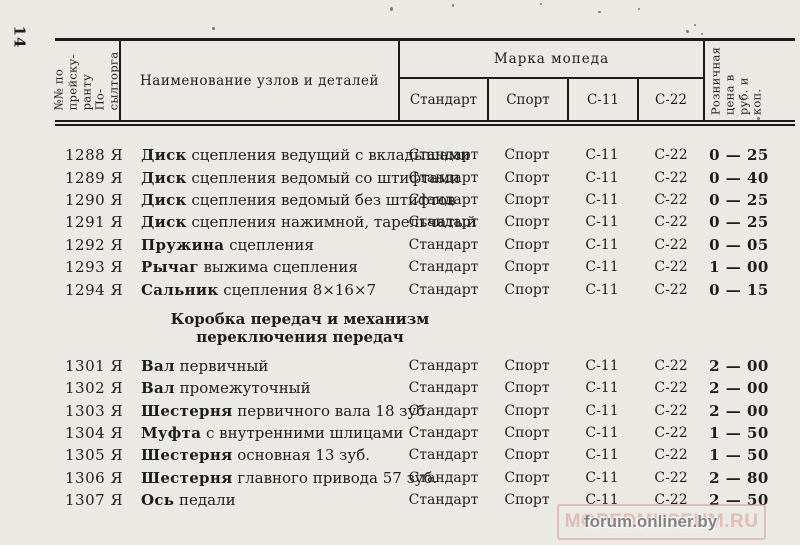  Describe the element at coordinates (94, 388) in the screenshot. I see `row-catalog-number: 1302 Я` at that location.